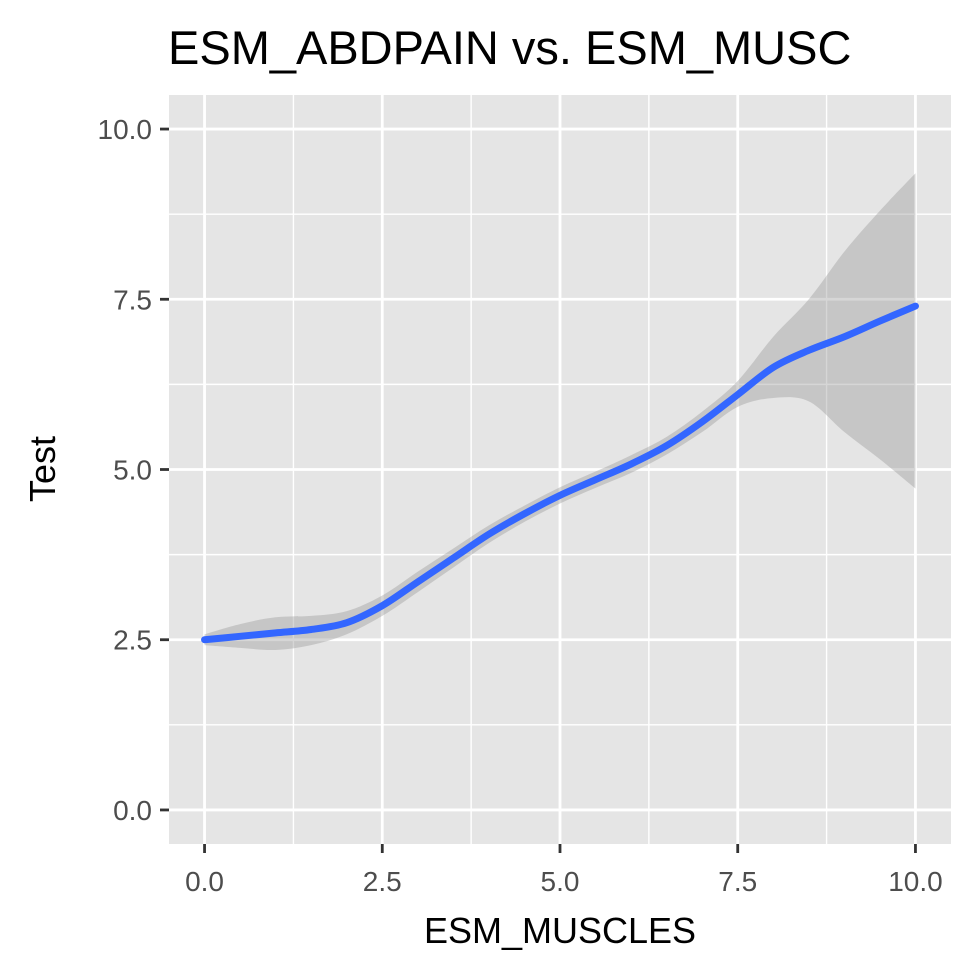  What do you see at coordinates (560, 881) in the screenshot?
I see `x-tick-label: 5.0` at bounding box center [560, 881].